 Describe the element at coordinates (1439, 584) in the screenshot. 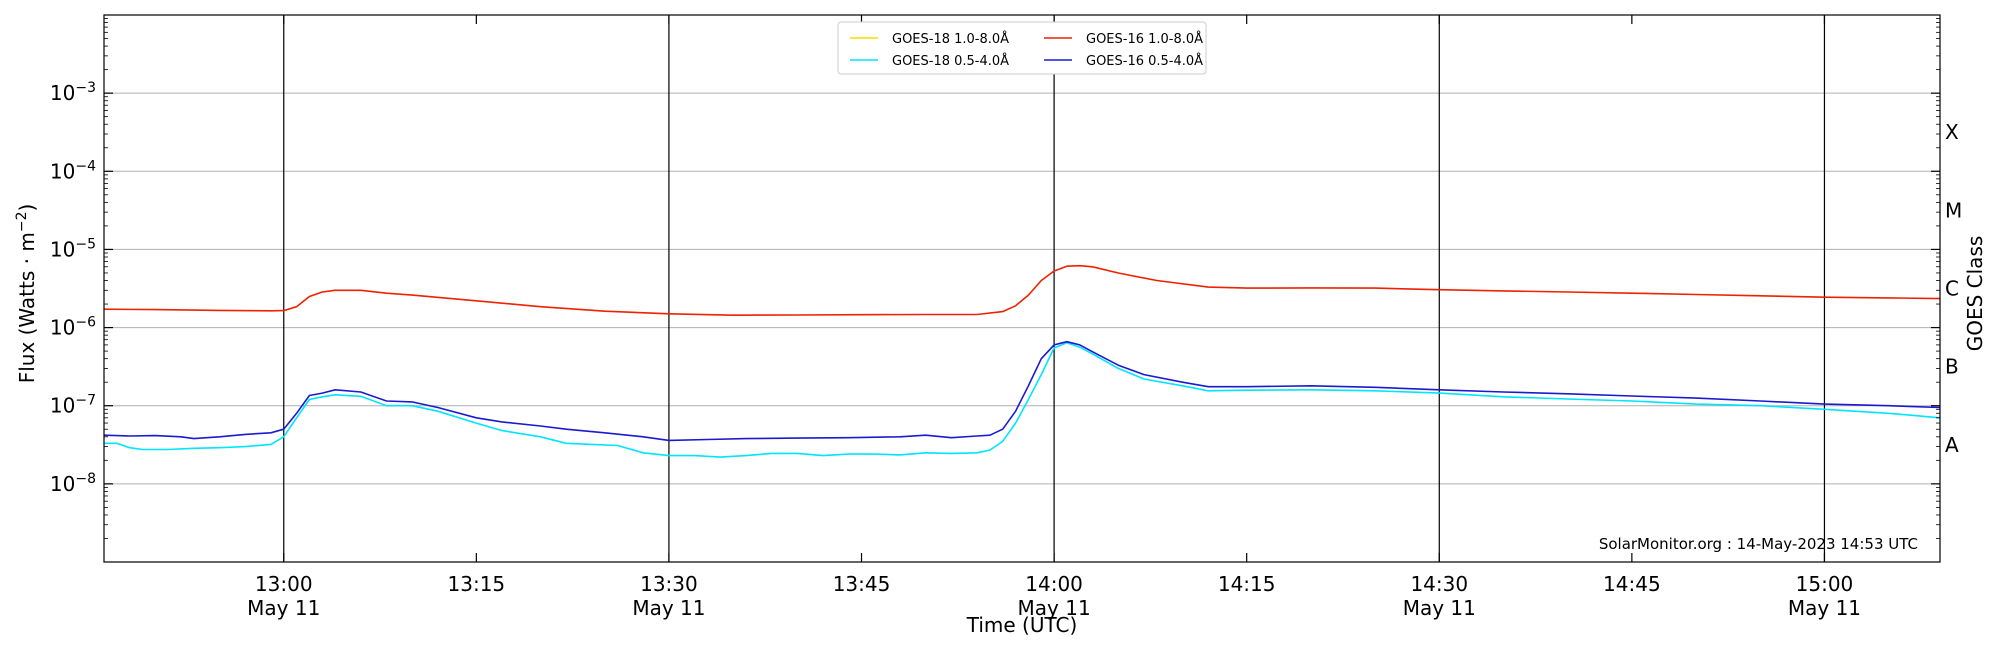

I see `x-tick-label: 14:30` at that location.